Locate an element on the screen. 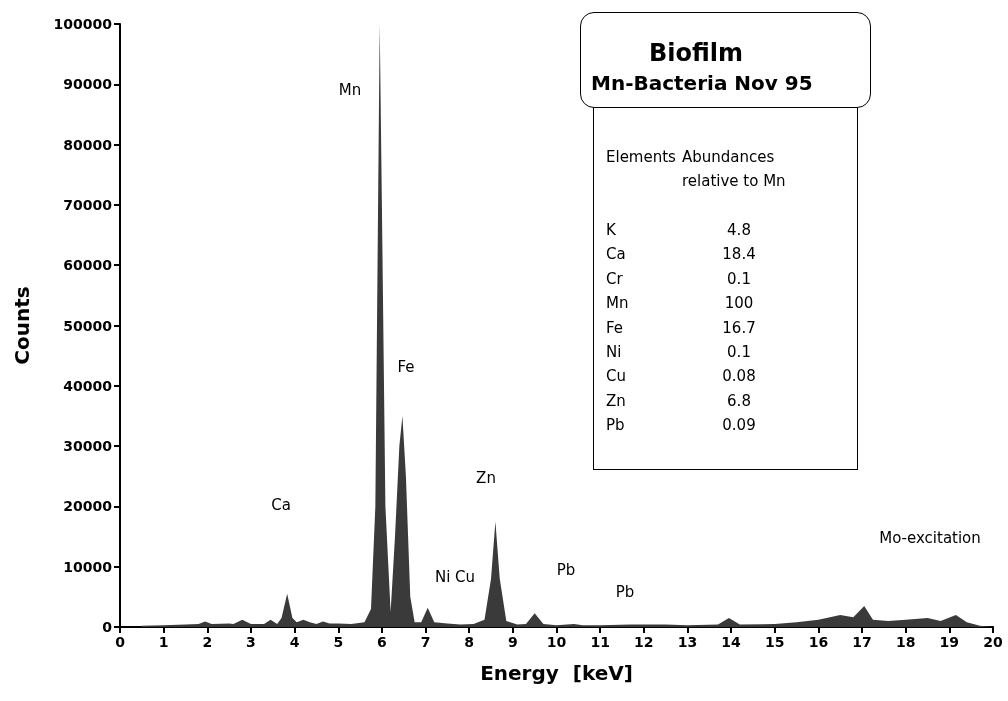 This screenshot has width=1008, height=701. title-box: Biofilm Mn-Bacteria Nov 95 is located at coordinates (725, 60).